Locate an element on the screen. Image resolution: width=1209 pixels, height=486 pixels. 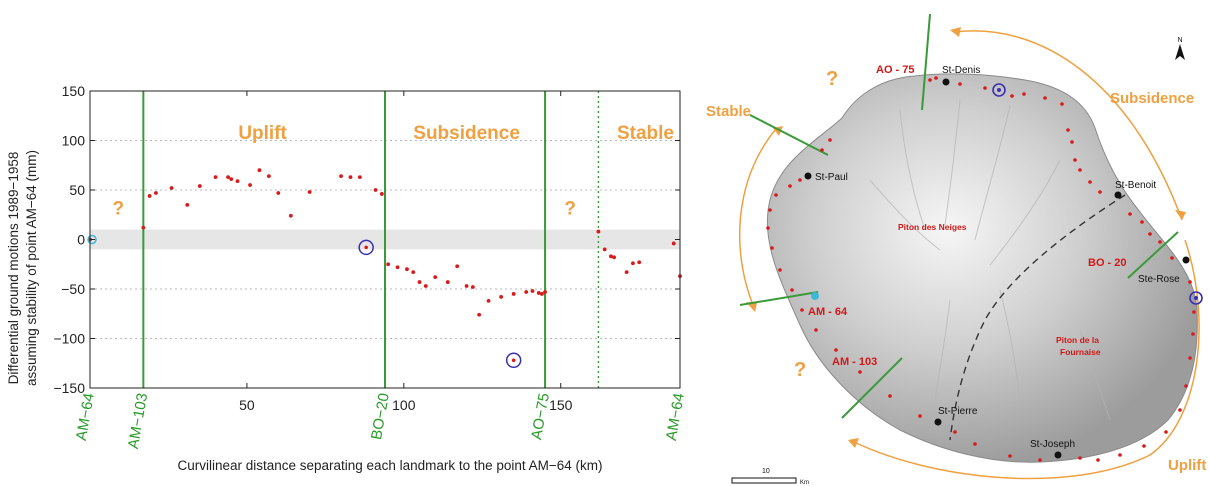
label-piton-des-neiges: Piton des Neiges is located at coordinates (932, 227).